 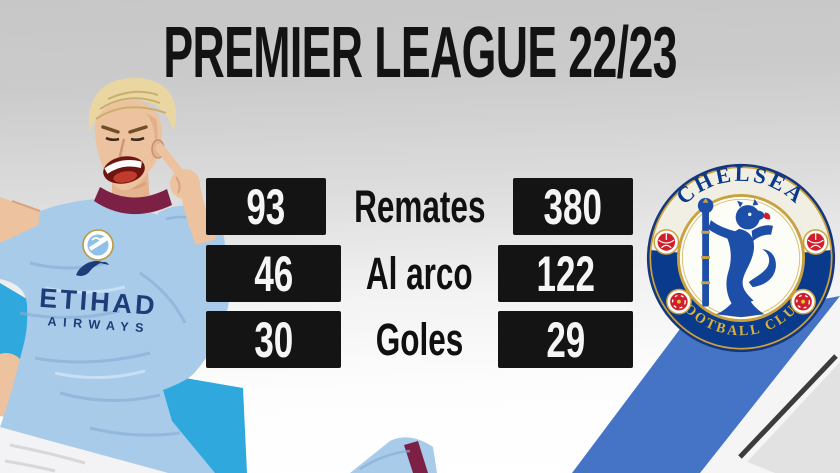 I want to click on stat-left-alarco: 46, so click(x=273, y=273).